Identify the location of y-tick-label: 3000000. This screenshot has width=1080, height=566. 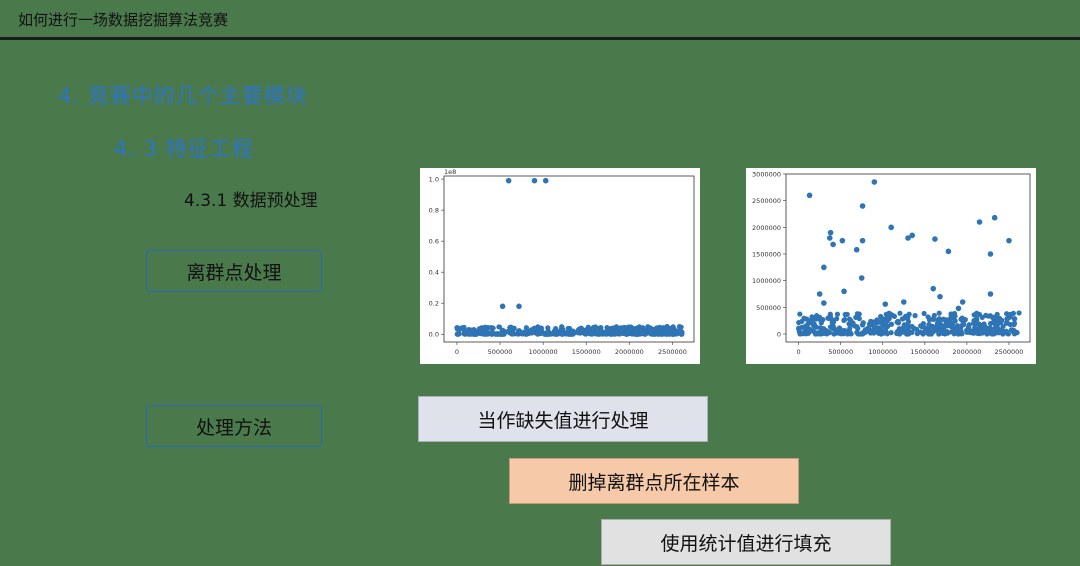
(766, 175).